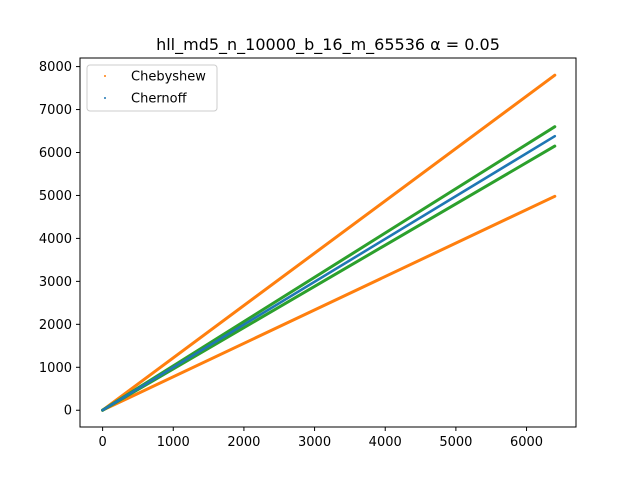 The width and height of the screenshot is (640, 485). Describe the element at coordinates (314, 442) in the screenshot. I see `x-tick-label: 3000` at that location.